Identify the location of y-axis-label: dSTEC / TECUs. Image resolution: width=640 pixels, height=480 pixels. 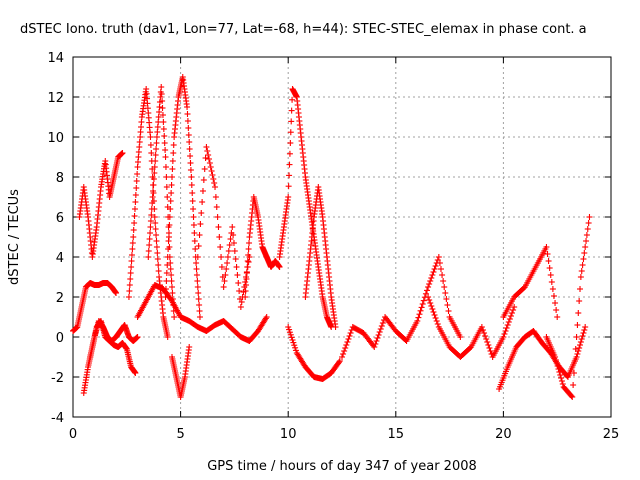
(14, 237).